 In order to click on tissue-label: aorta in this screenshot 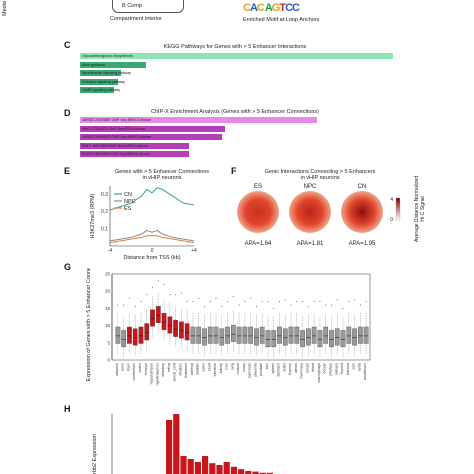, I will do `click(359, 367)`.